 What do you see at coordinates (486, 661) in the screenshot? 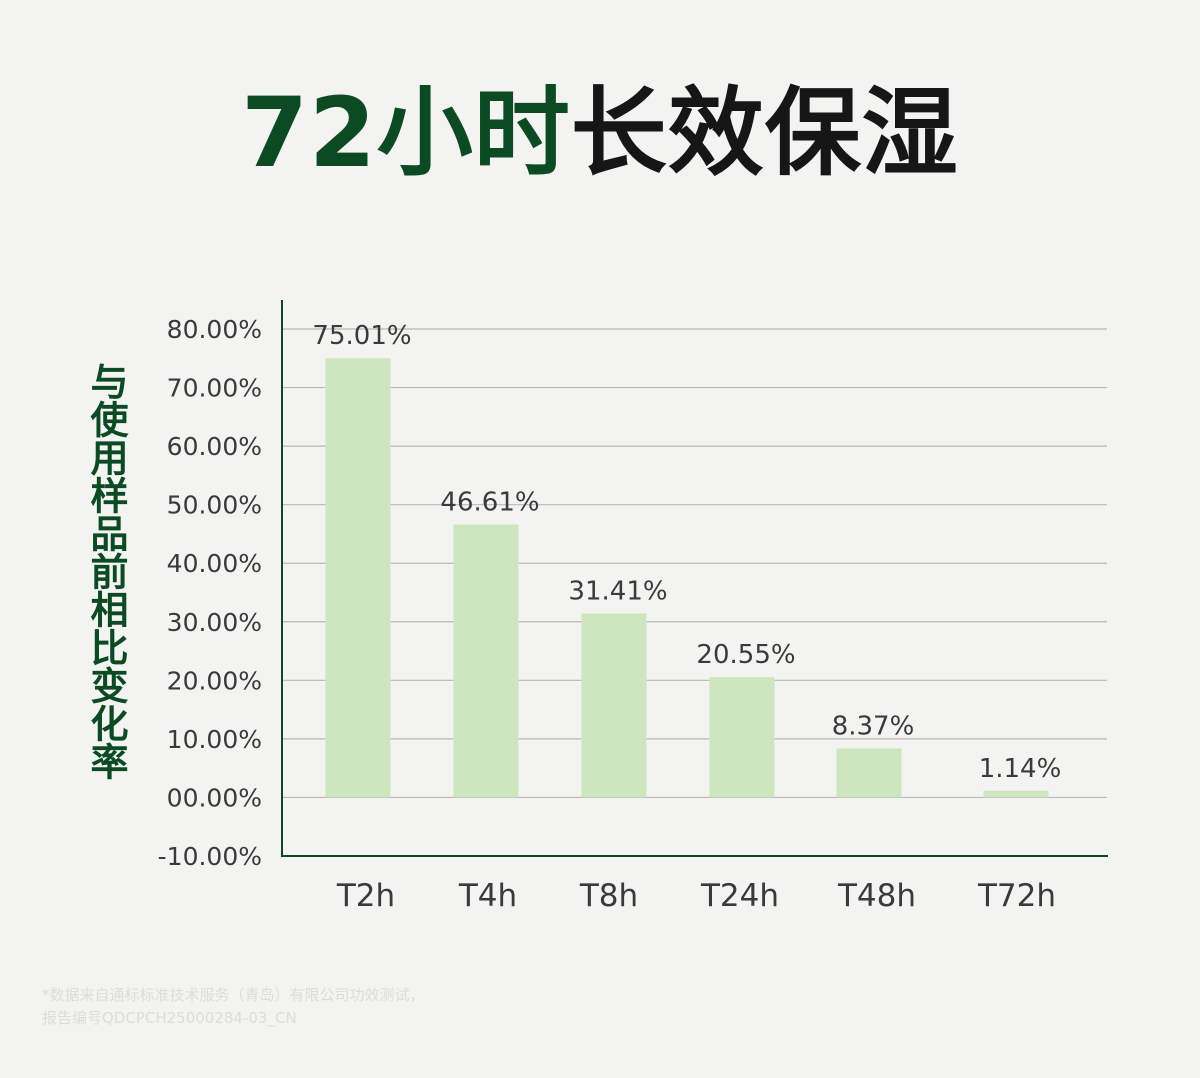
I see `bar-t4h` at bounding box center [486, 661].